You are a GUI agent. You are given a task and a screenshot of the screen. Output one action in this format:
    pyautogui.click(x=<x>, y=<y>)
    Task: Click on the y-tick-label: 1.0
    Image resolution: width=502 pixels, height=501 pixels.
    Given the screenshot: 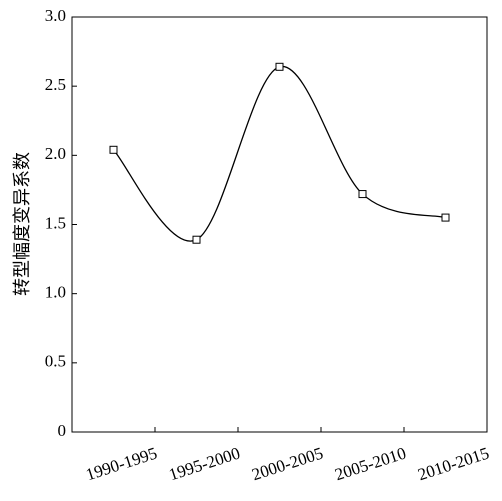 What is the action you would take?
    pyautogui.click(x=55, y=292)
    